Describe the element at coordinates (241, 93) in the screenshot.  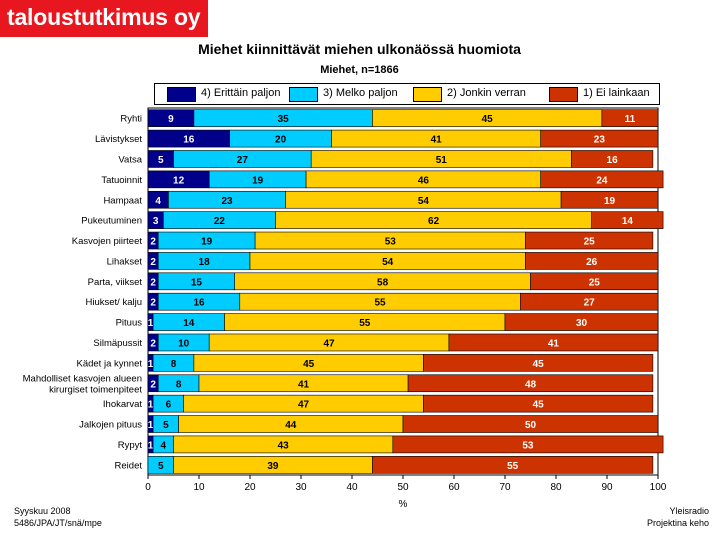
I see `legend-label-erittain-paljon: 4) Erittäin paljon` at that location.